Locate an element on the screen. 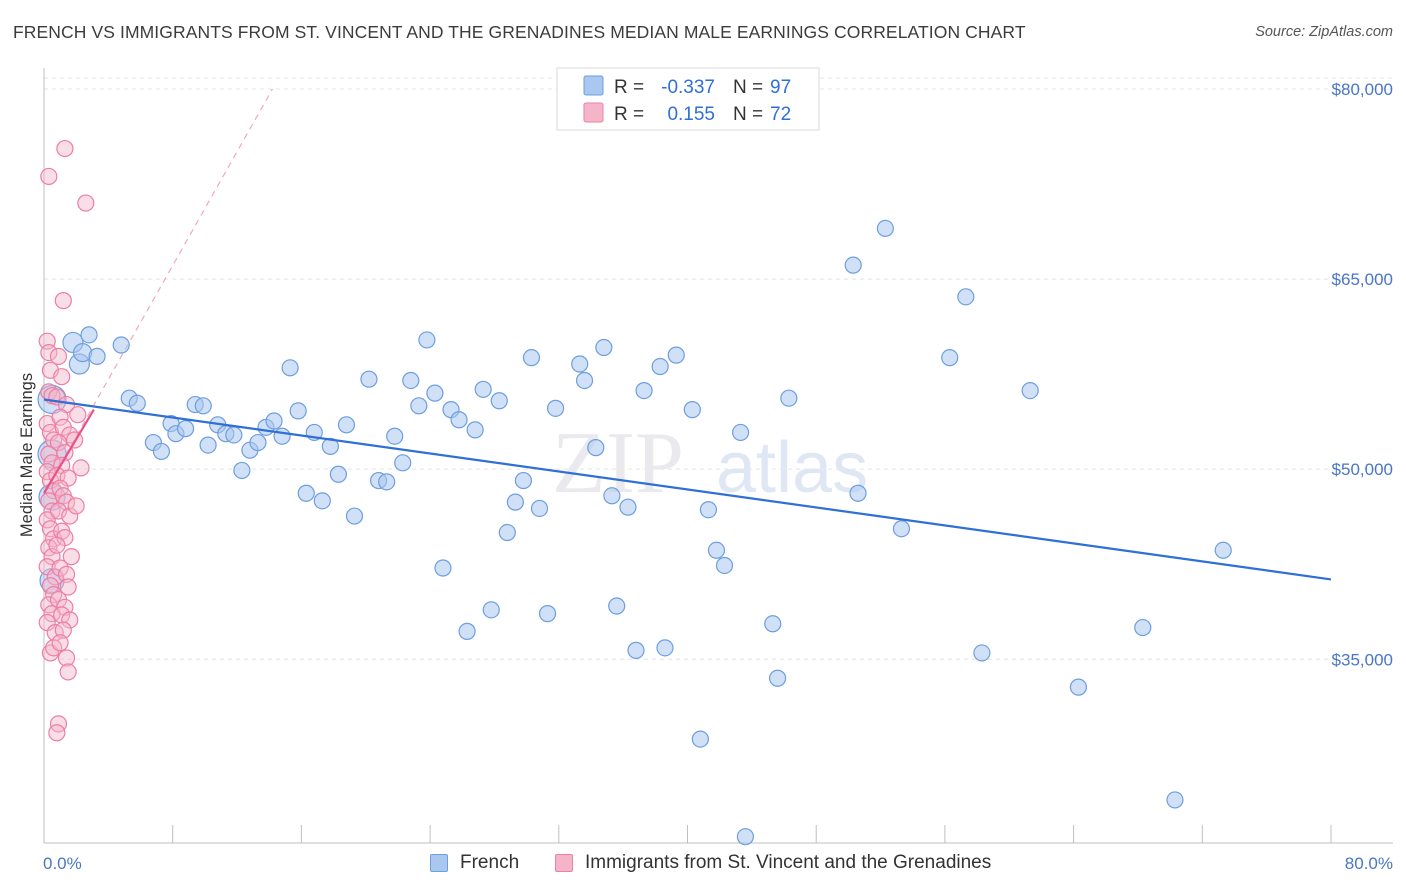 The width and height of the screenshot is (1406, 892). legend-swatch-immigrants is located at coordinates (593, 112).